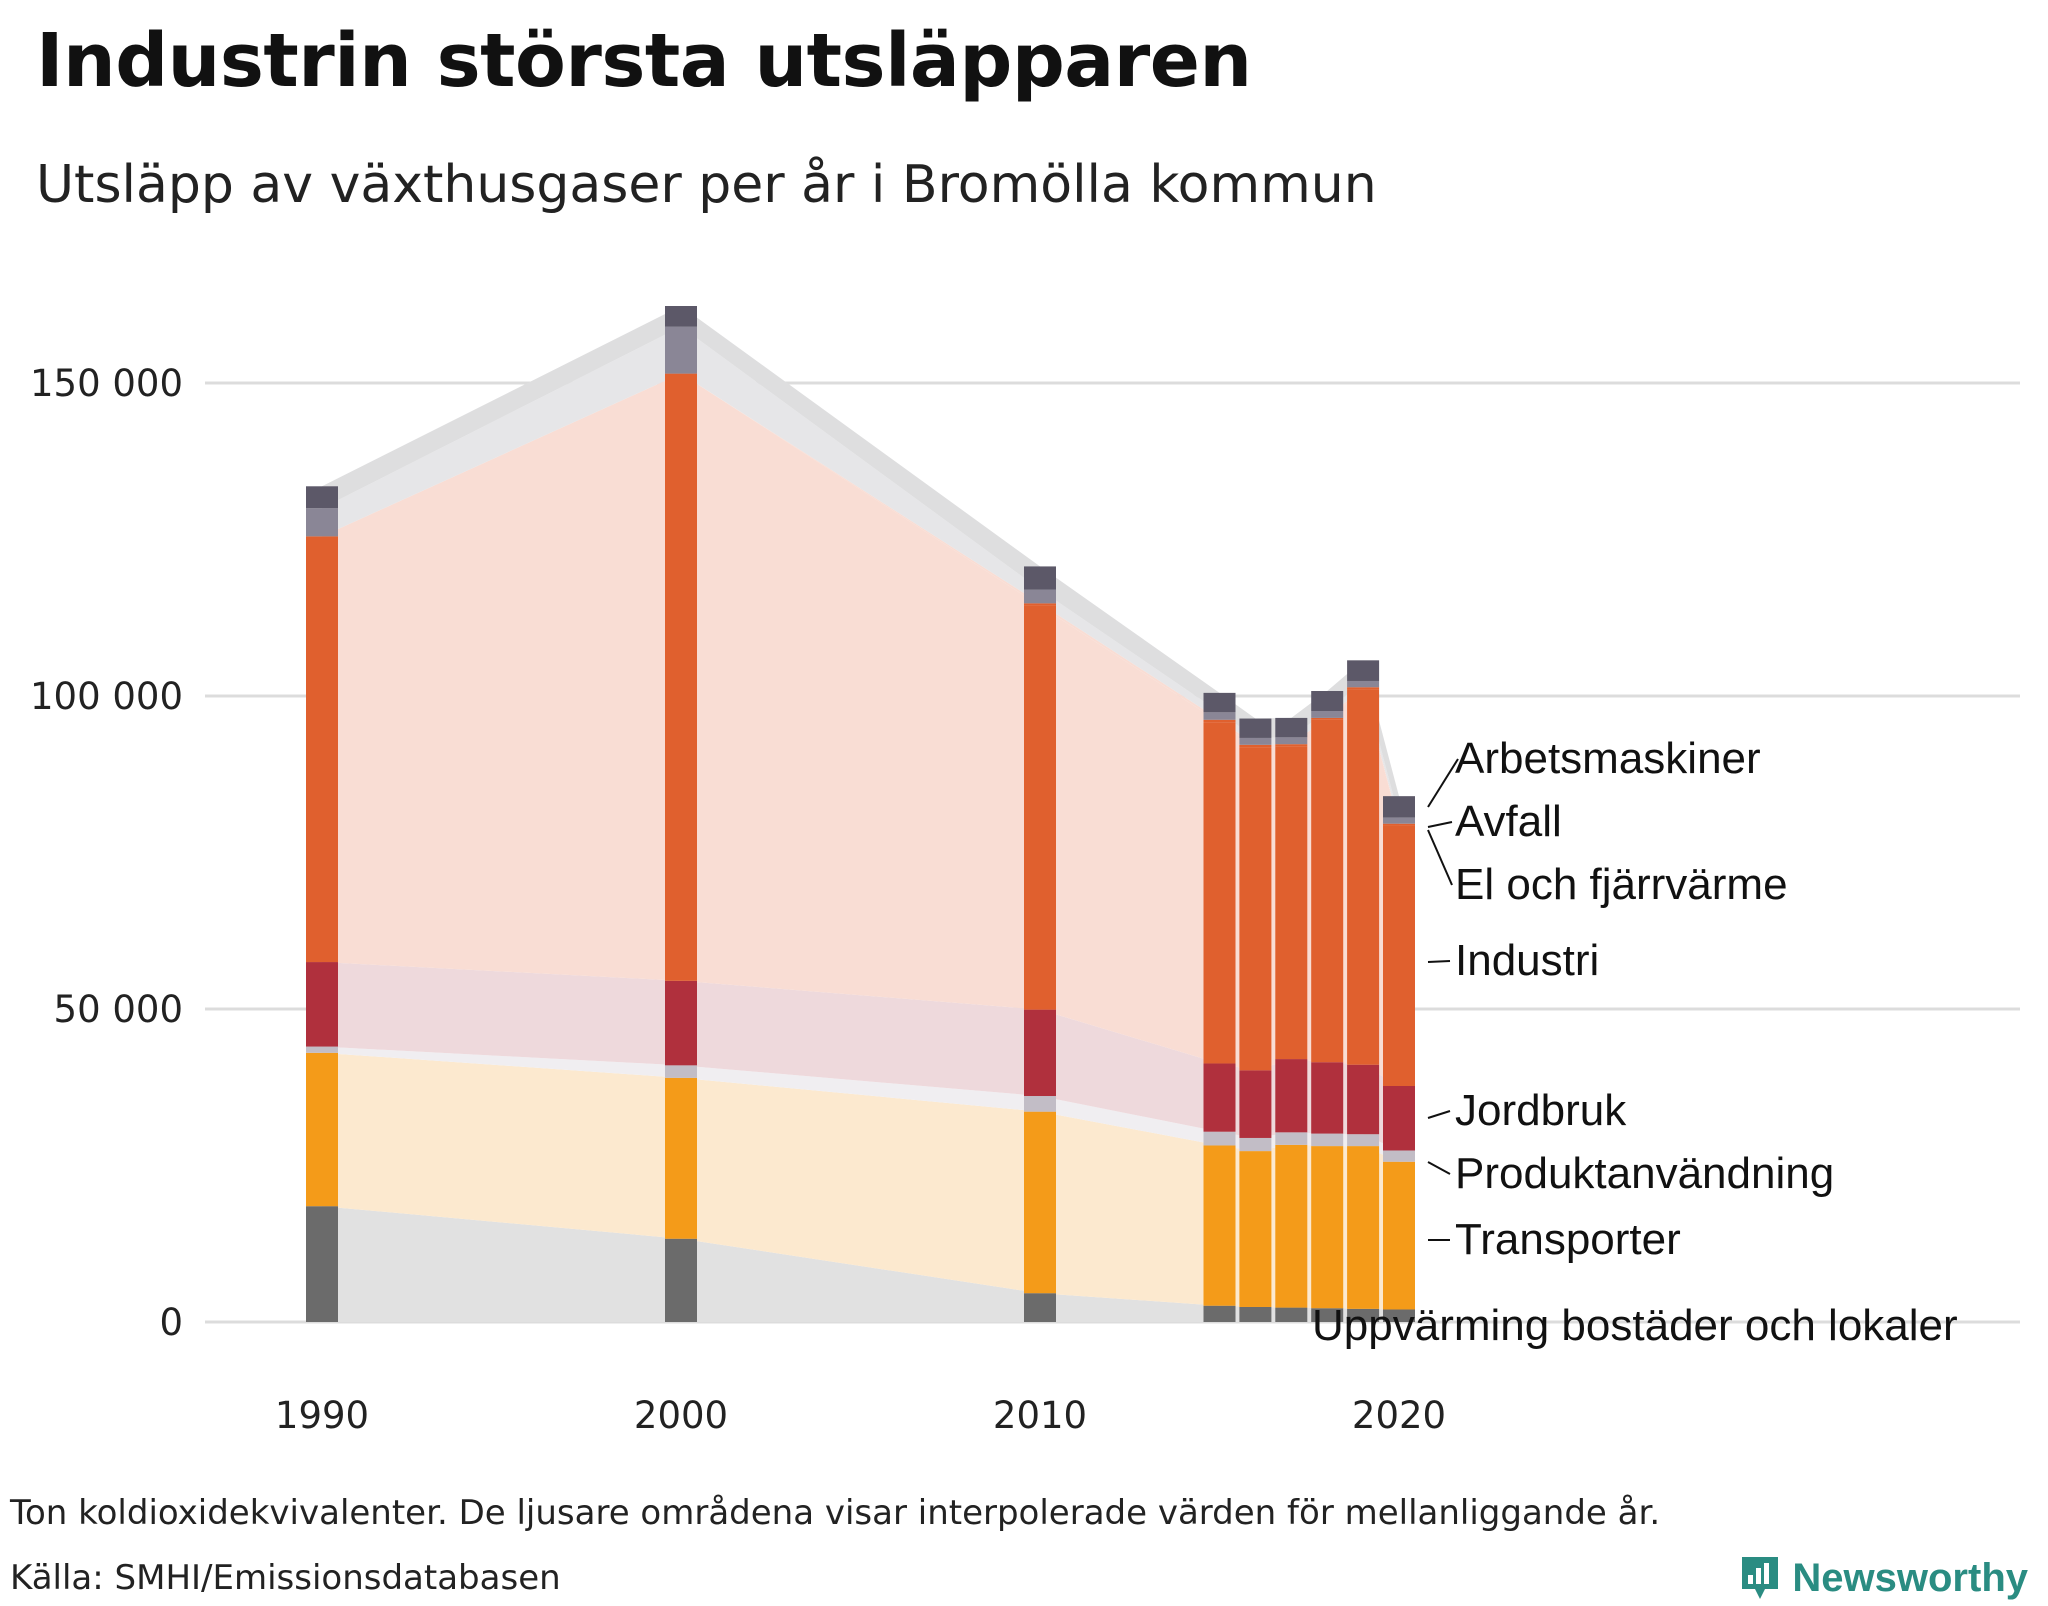  What do you see at coordinates (860, 1415) in the screenshot?
I see `x-axis-ticks: 1990 2000 2010 2020` at bounding box center [860, 1415].